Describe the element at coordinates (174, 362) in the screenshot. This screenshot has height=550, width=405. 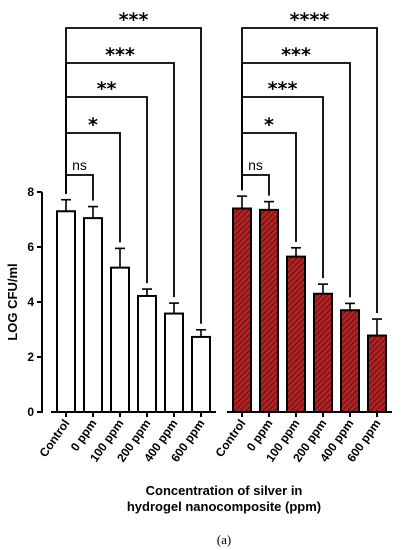
I see `bar-1-400-ppm` at that location.